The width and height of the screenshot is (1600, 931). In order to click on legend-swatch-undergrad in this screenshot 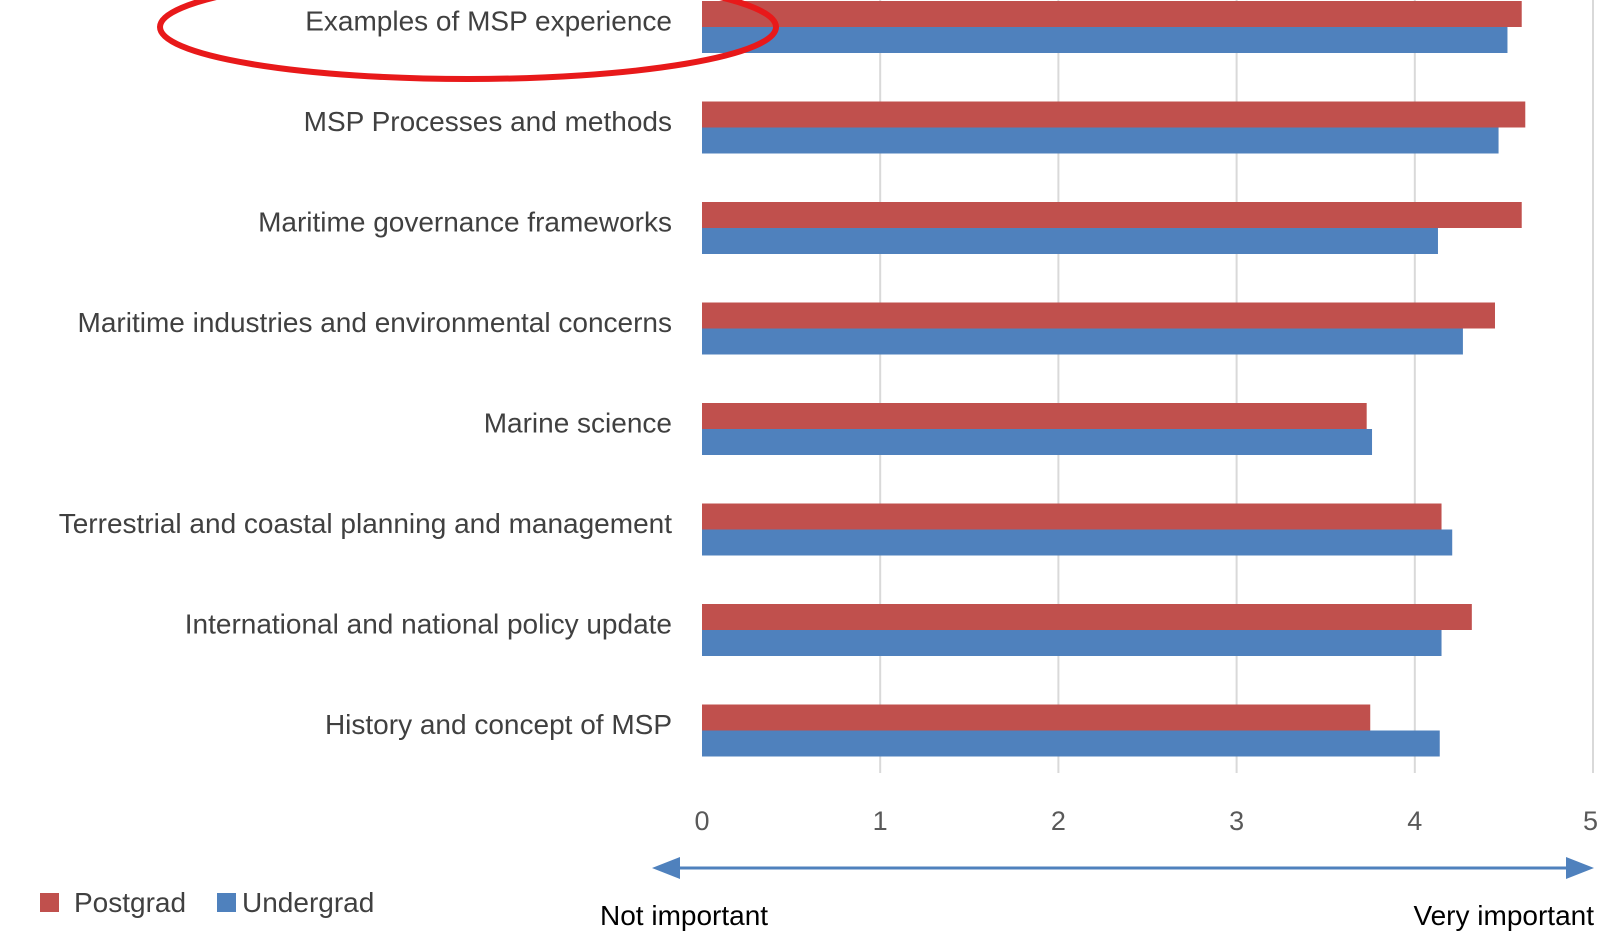, I will do `click(226, 902)`.